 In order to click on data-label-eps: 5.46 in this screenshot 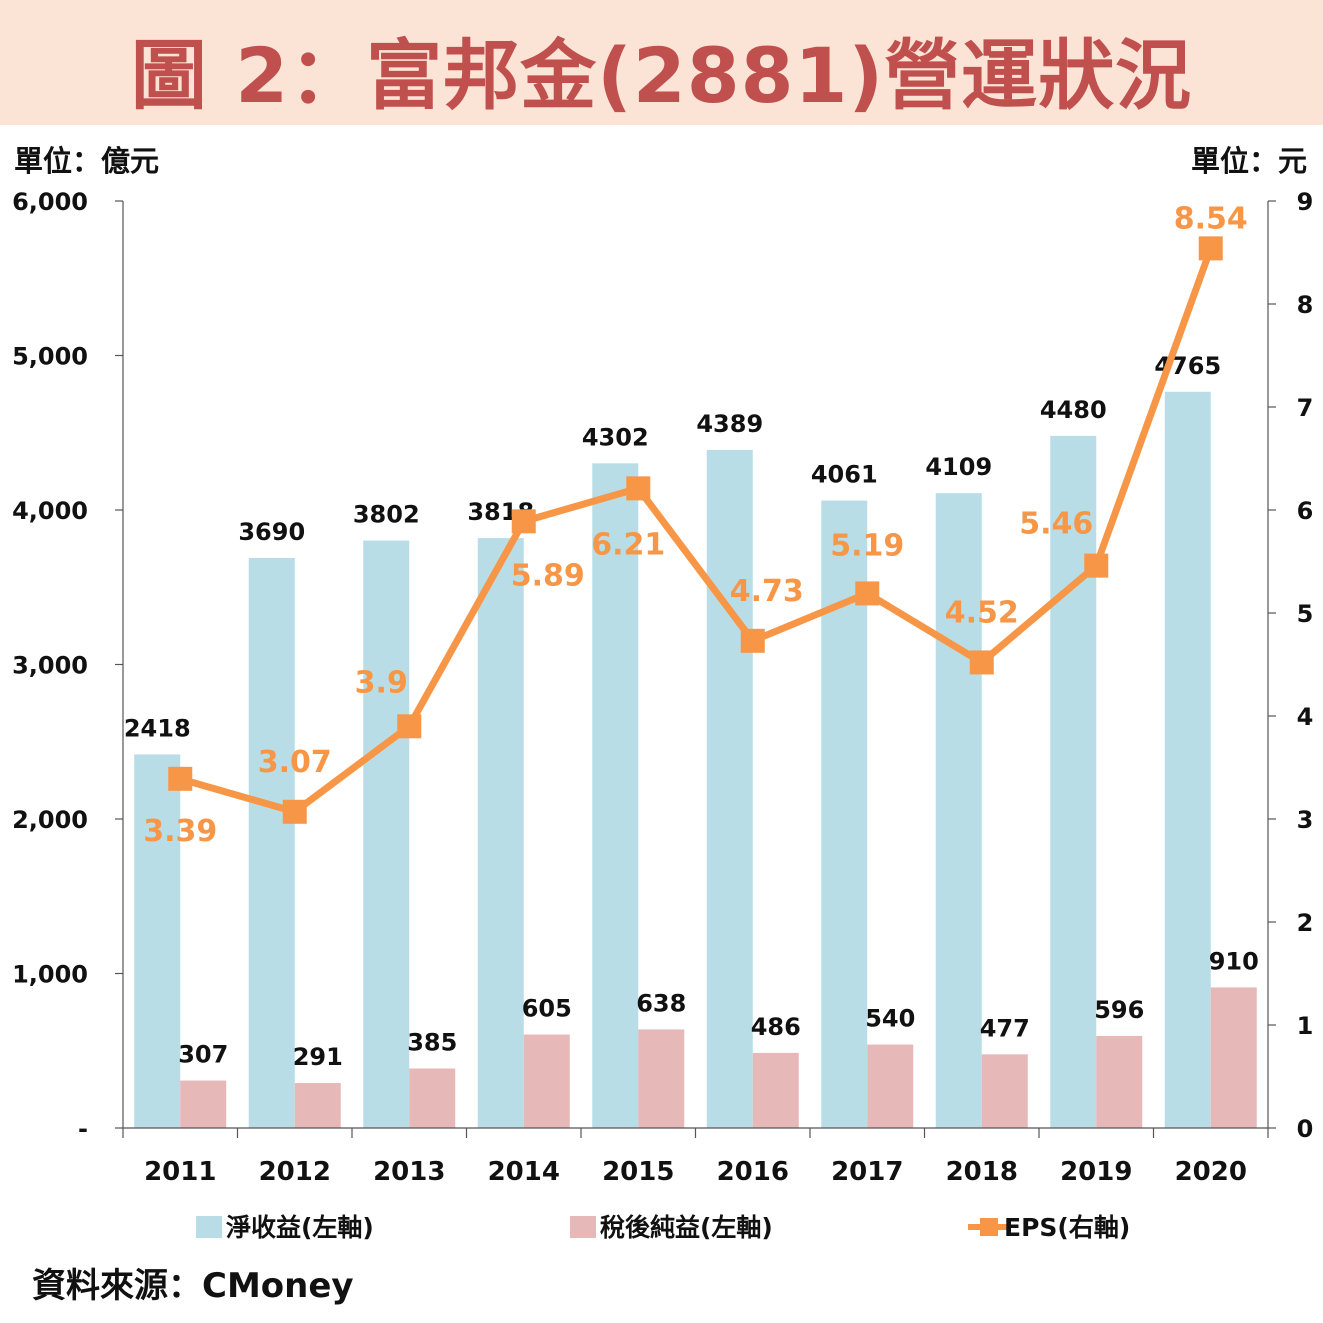, I will do `click(1056, 524)`.